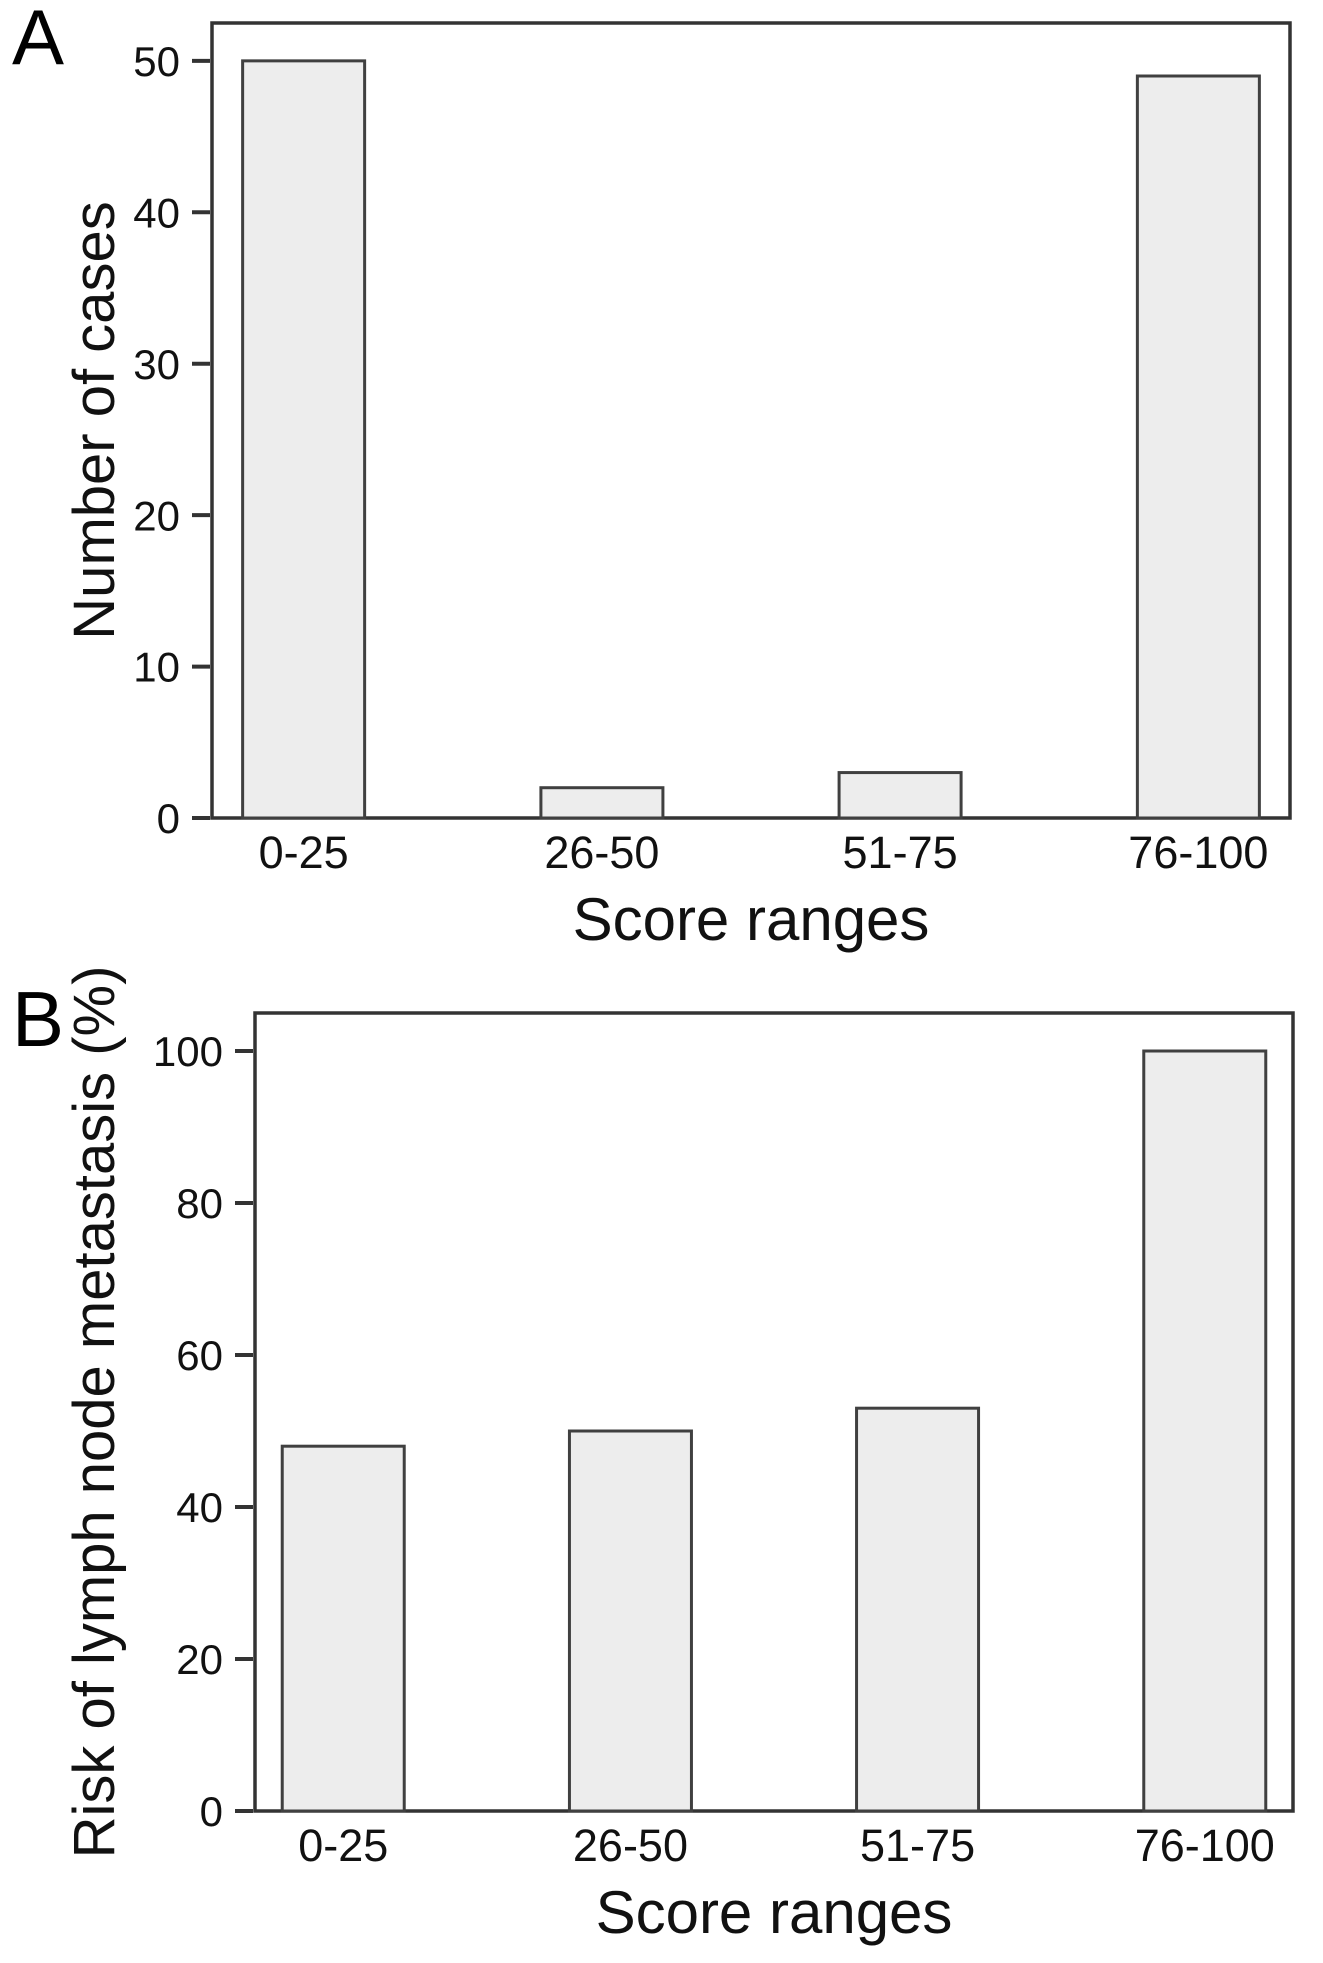  What do you see at coordinates (38, 40) in the screenshot?
I see `panel-a-letter: A` at bounding box center [38, 40].